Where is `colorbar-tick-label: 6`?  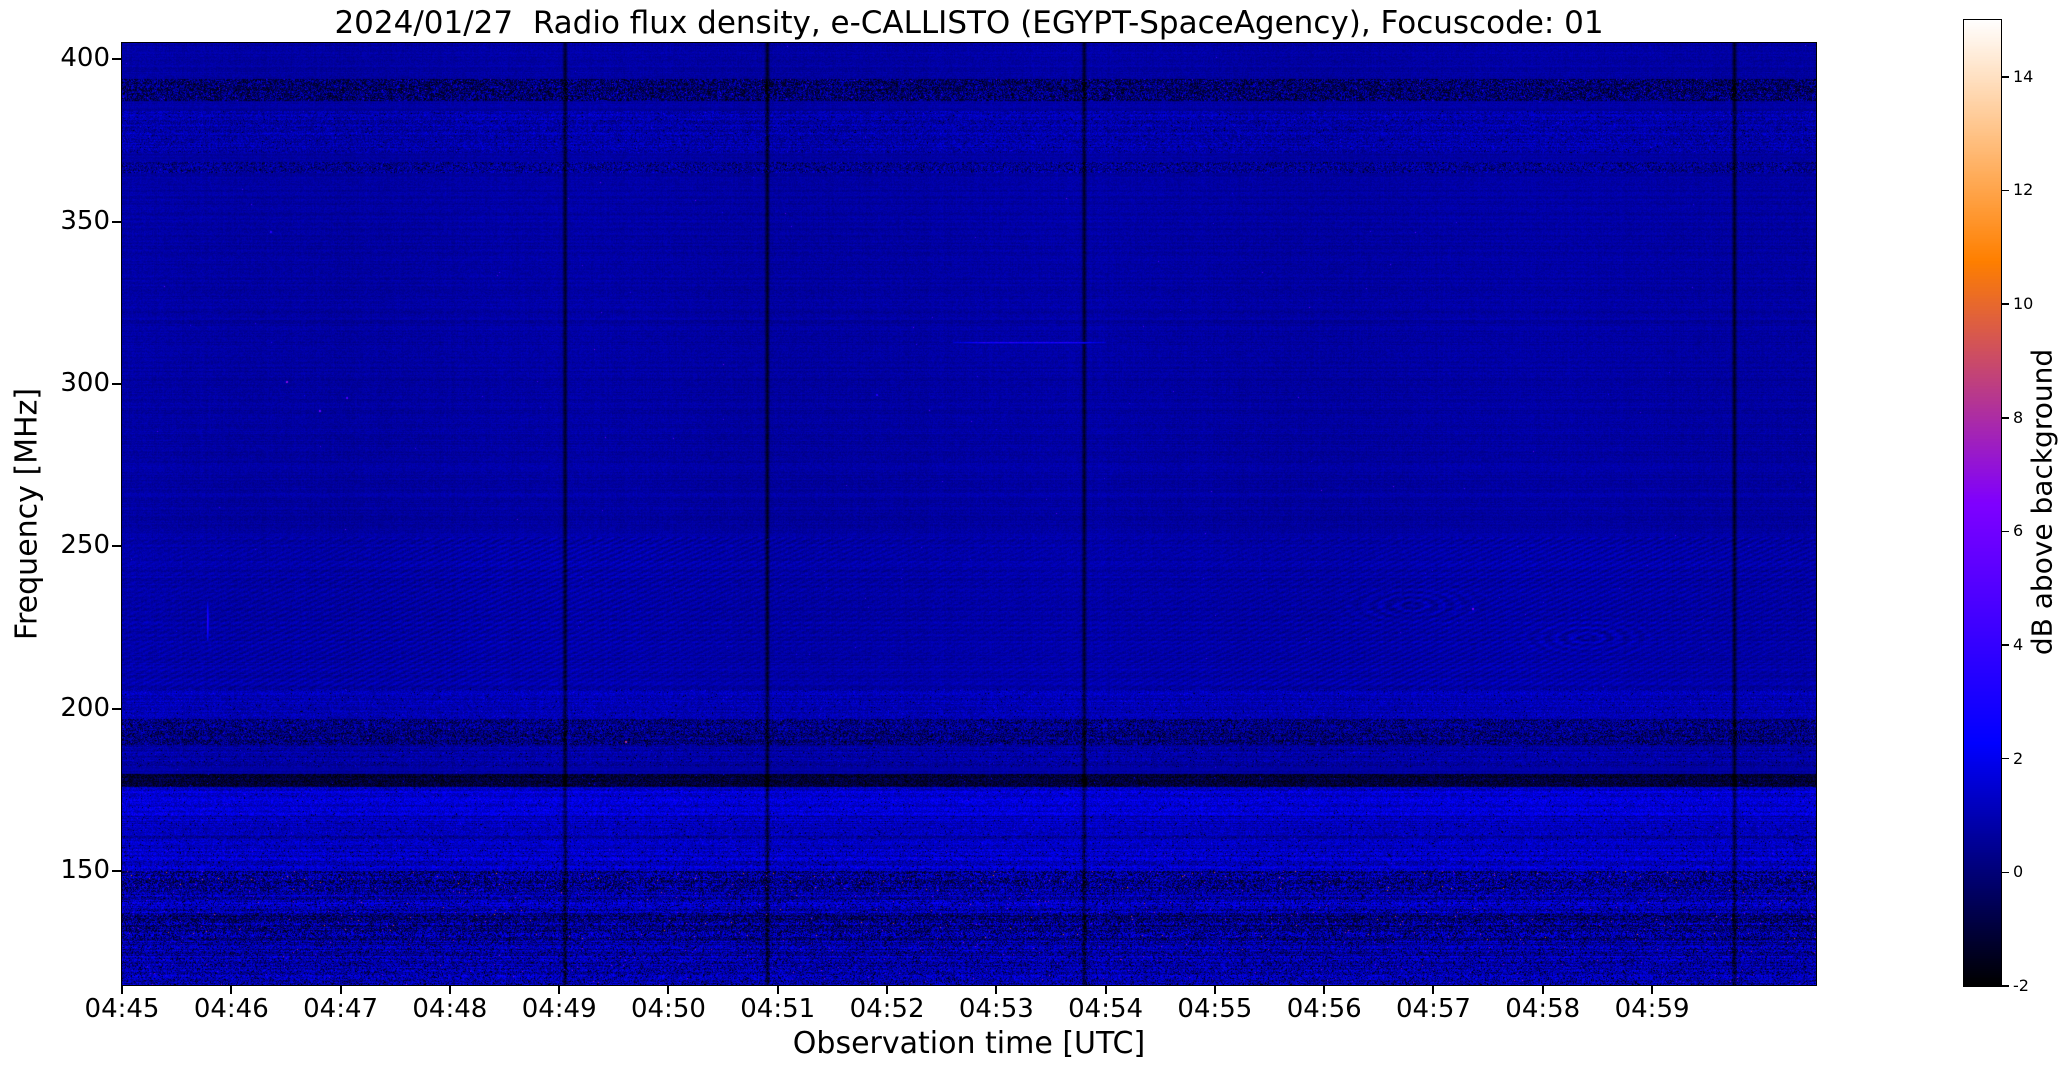
colorbar-tick-label: 6 is located at coordinates (2018, 531).